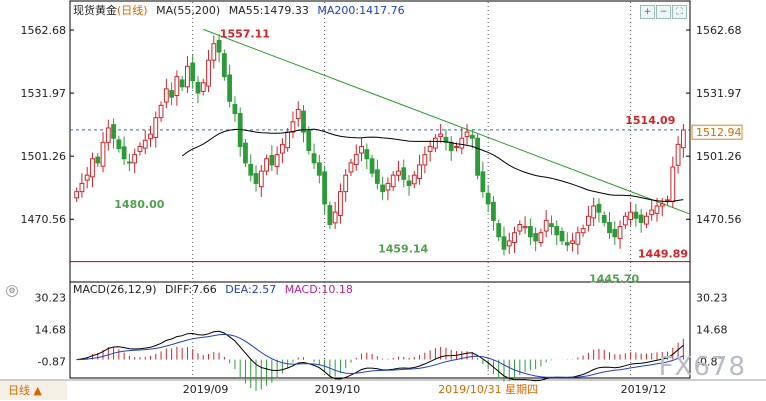 The image size is (766, 401). What do you see at coordinates (719, 219) in the screenshot?
I see `price-tick-label-right: 1470.56` at bounding box center [719, 219].